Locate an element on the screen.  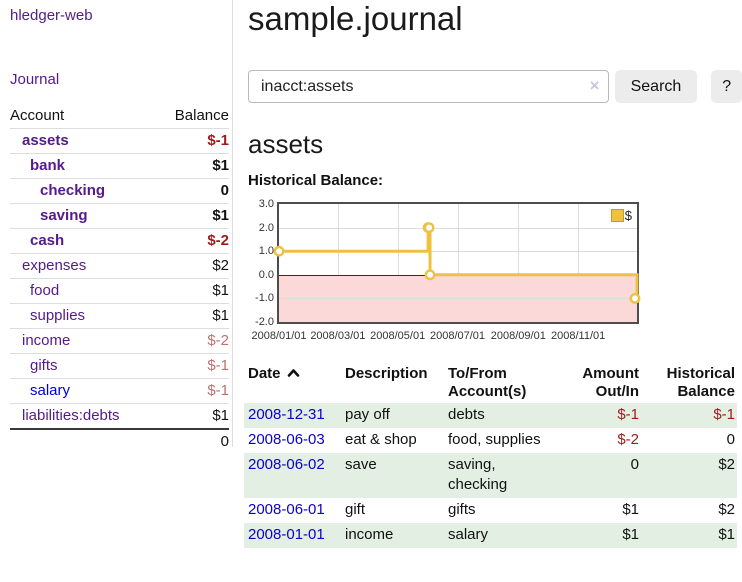
account-link: bank is located at coordinates (48, 165).